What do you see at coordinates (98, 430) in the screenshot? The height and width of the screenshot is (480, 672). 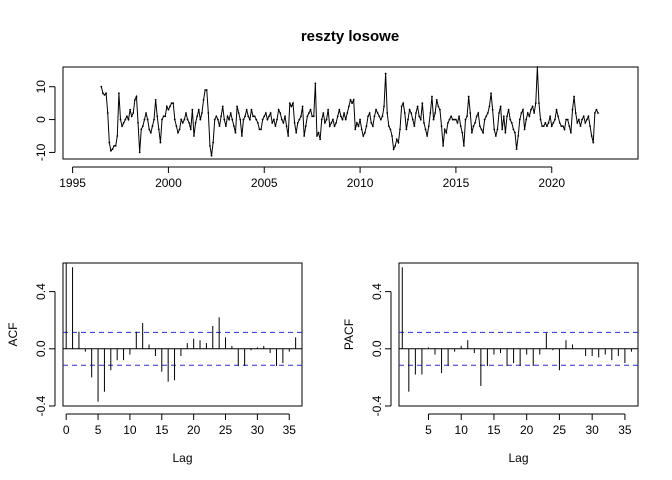 I see `x-tick-label-2: 5` at bounding box center [98, 430].